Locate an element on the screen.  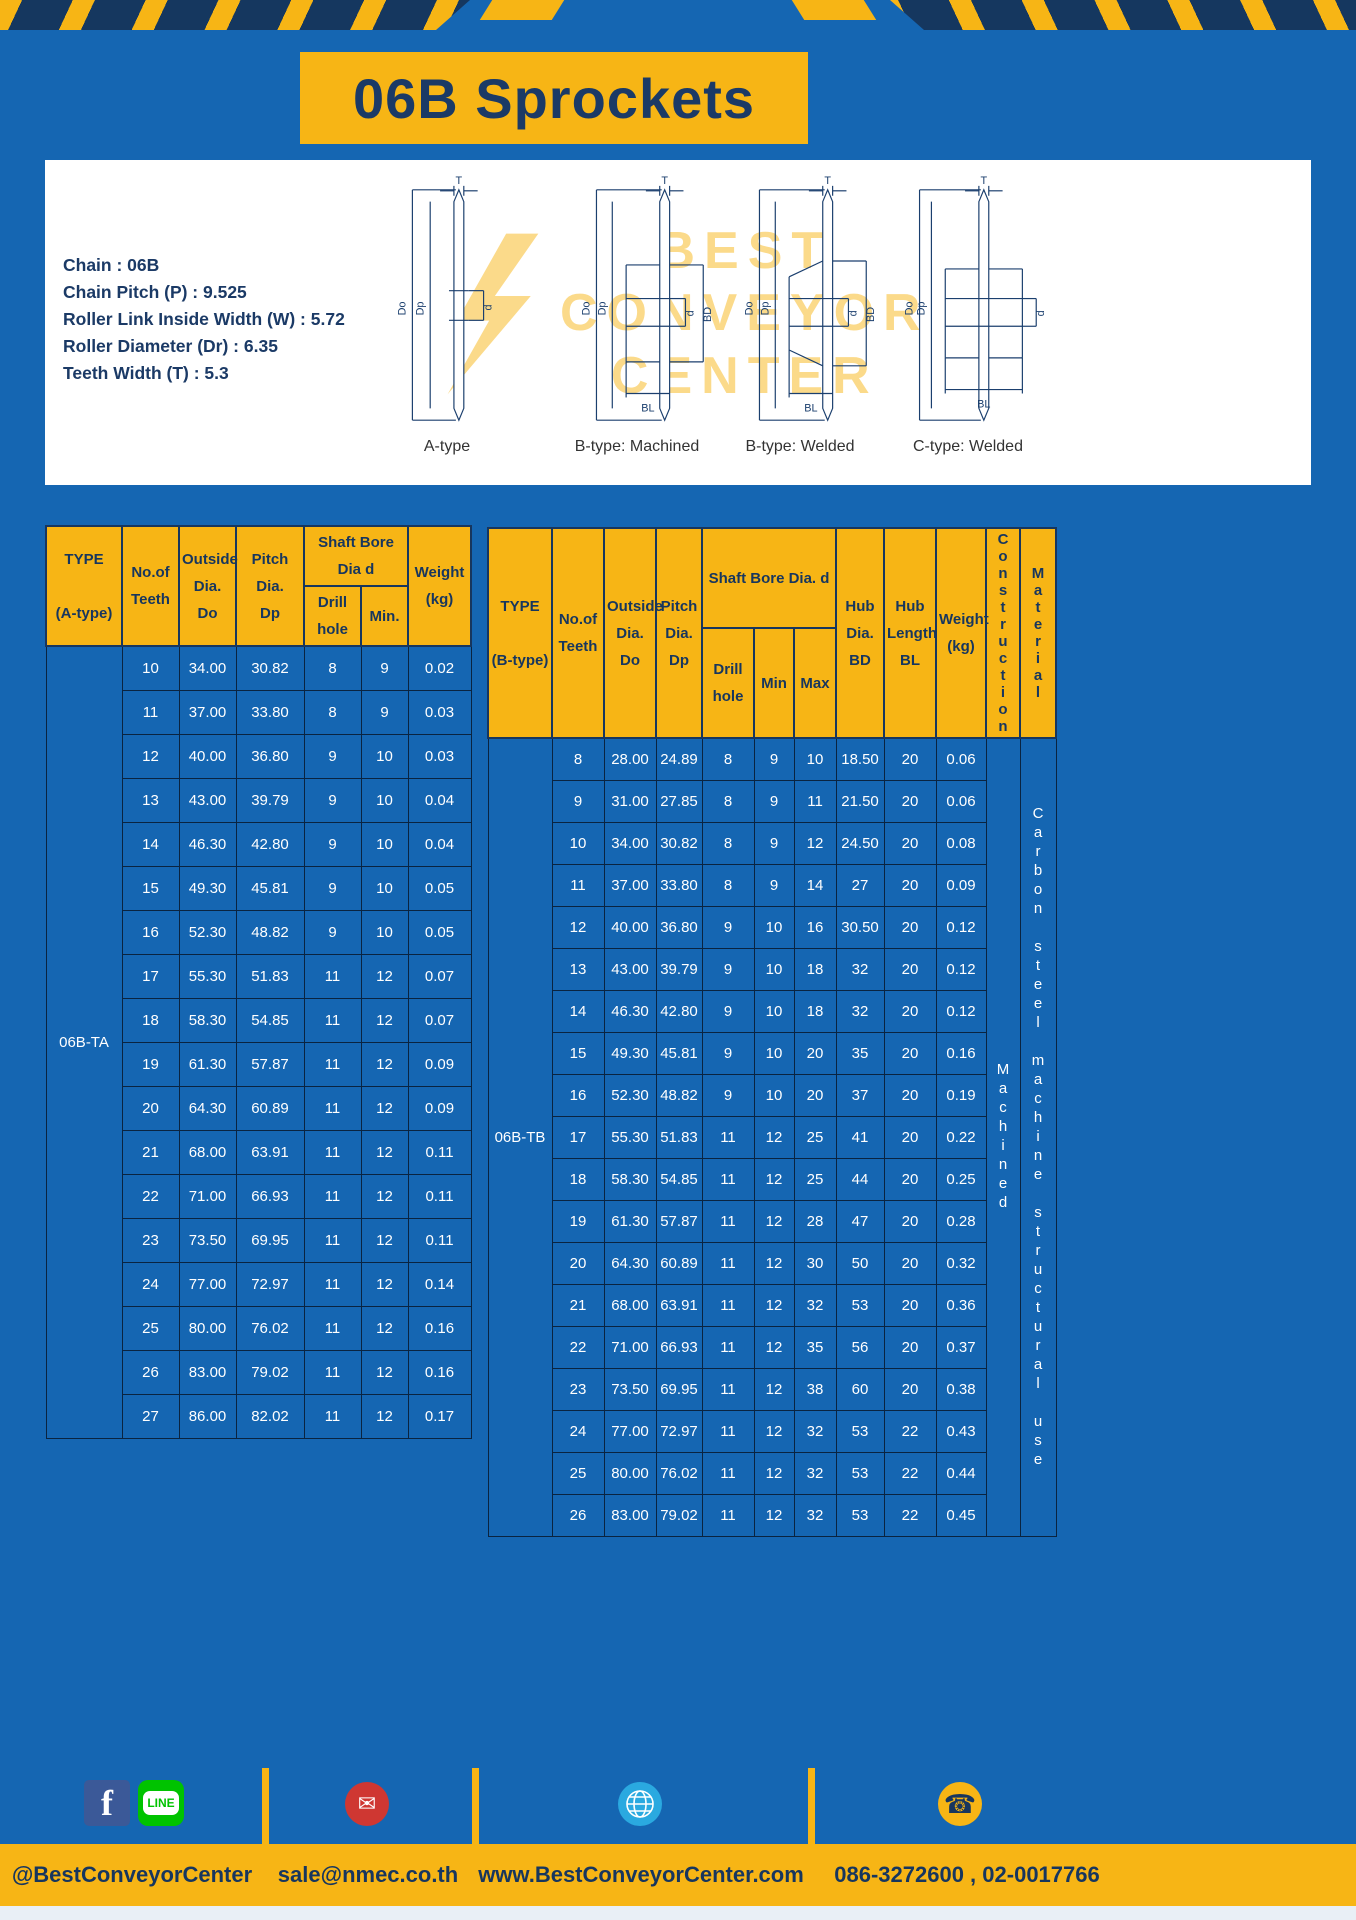
col-header-pitch-dia: Pitch Dia. Dp is located at coordinates (270, 586).